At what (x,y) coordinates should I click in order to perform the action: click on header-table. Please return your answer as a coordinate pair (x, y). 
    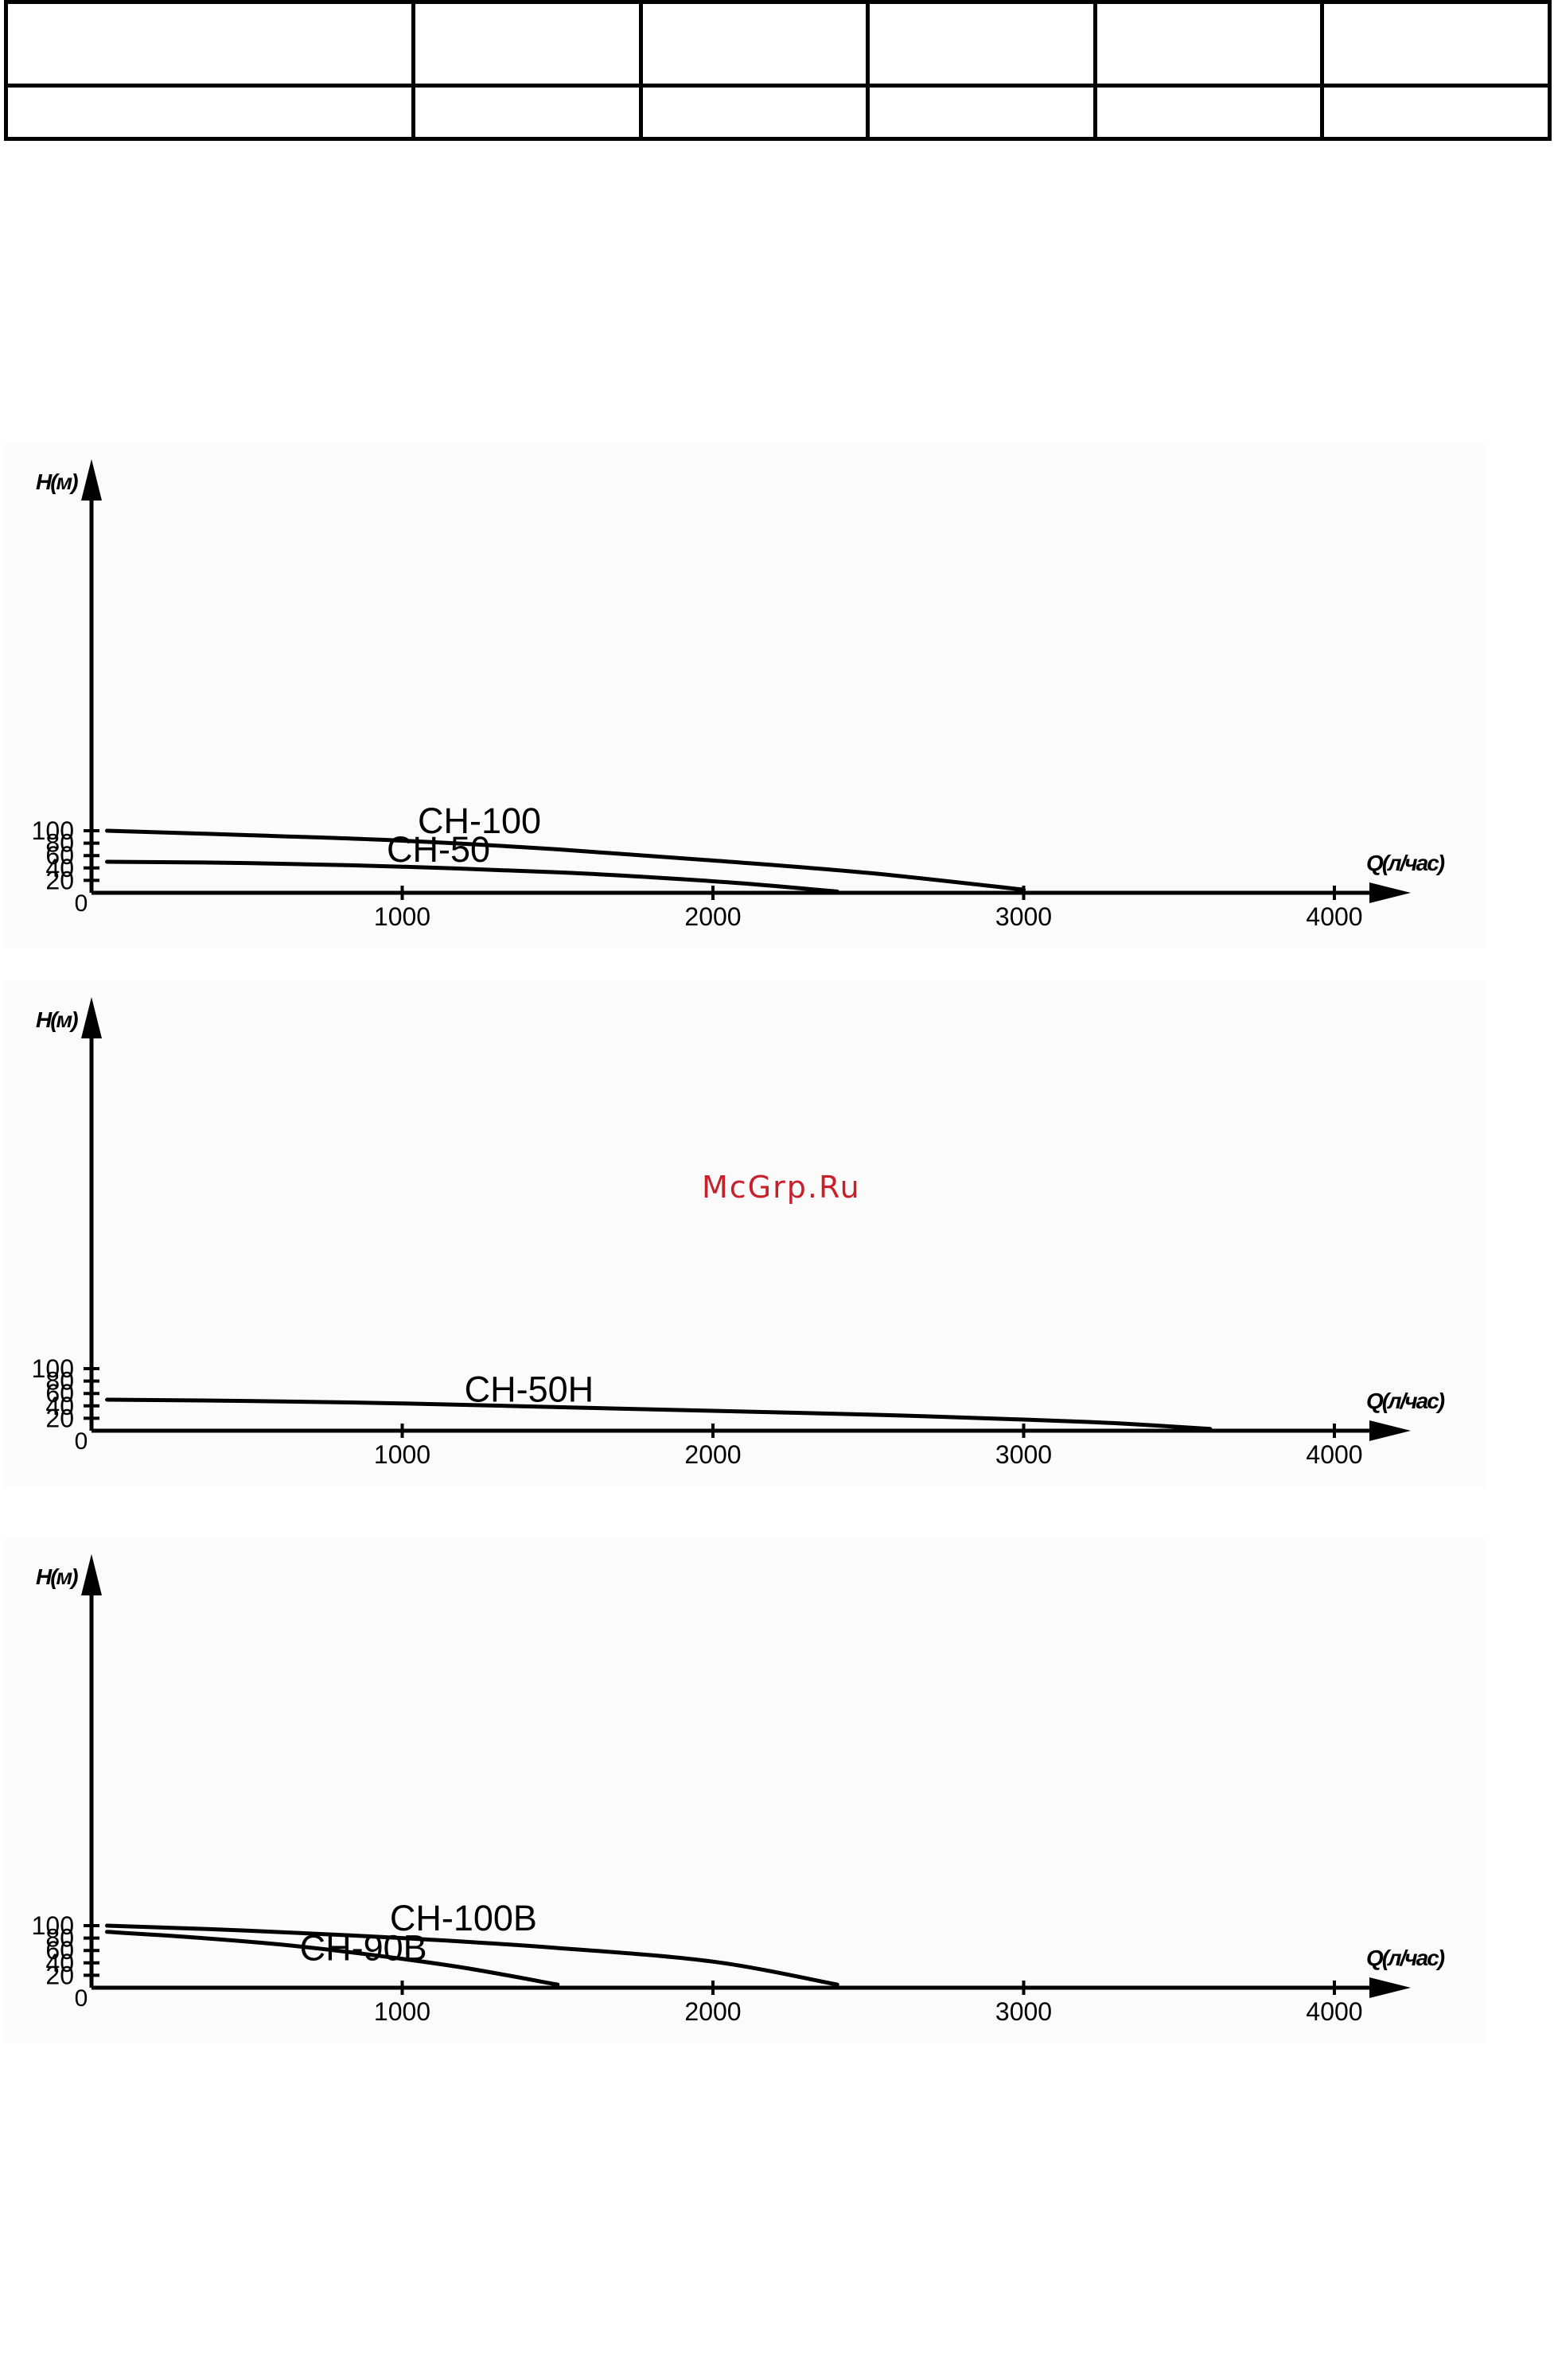
    Looking at the image, I should click on (778, 70).